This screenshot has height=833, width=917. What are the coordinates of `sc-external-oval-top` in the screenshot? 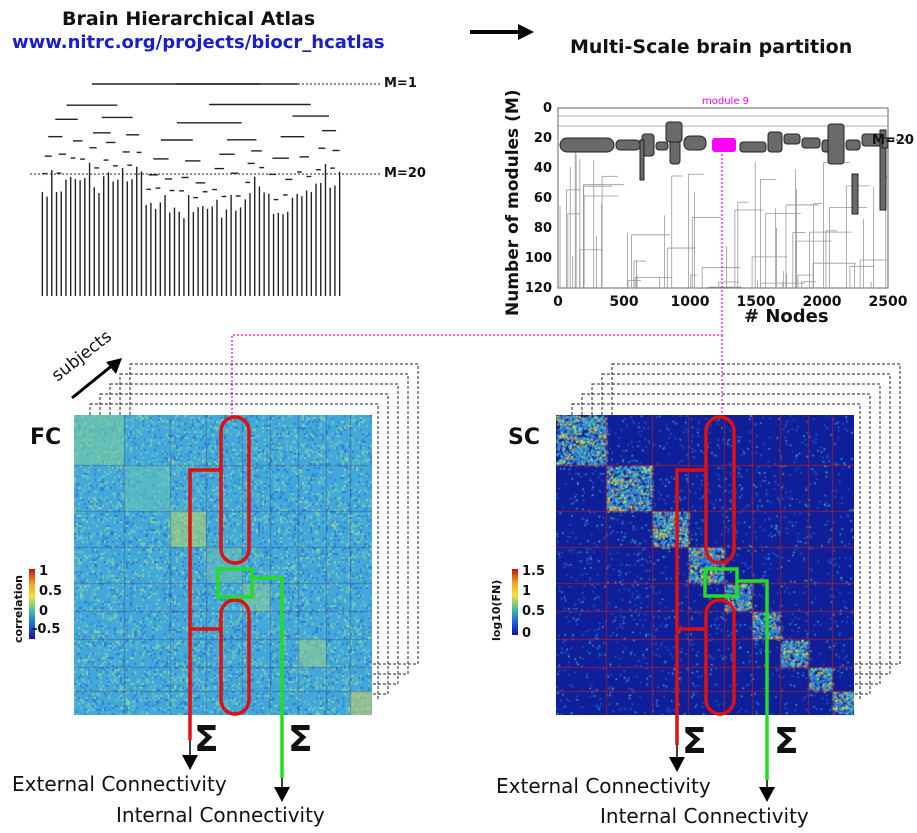 It's located at (720, 490).